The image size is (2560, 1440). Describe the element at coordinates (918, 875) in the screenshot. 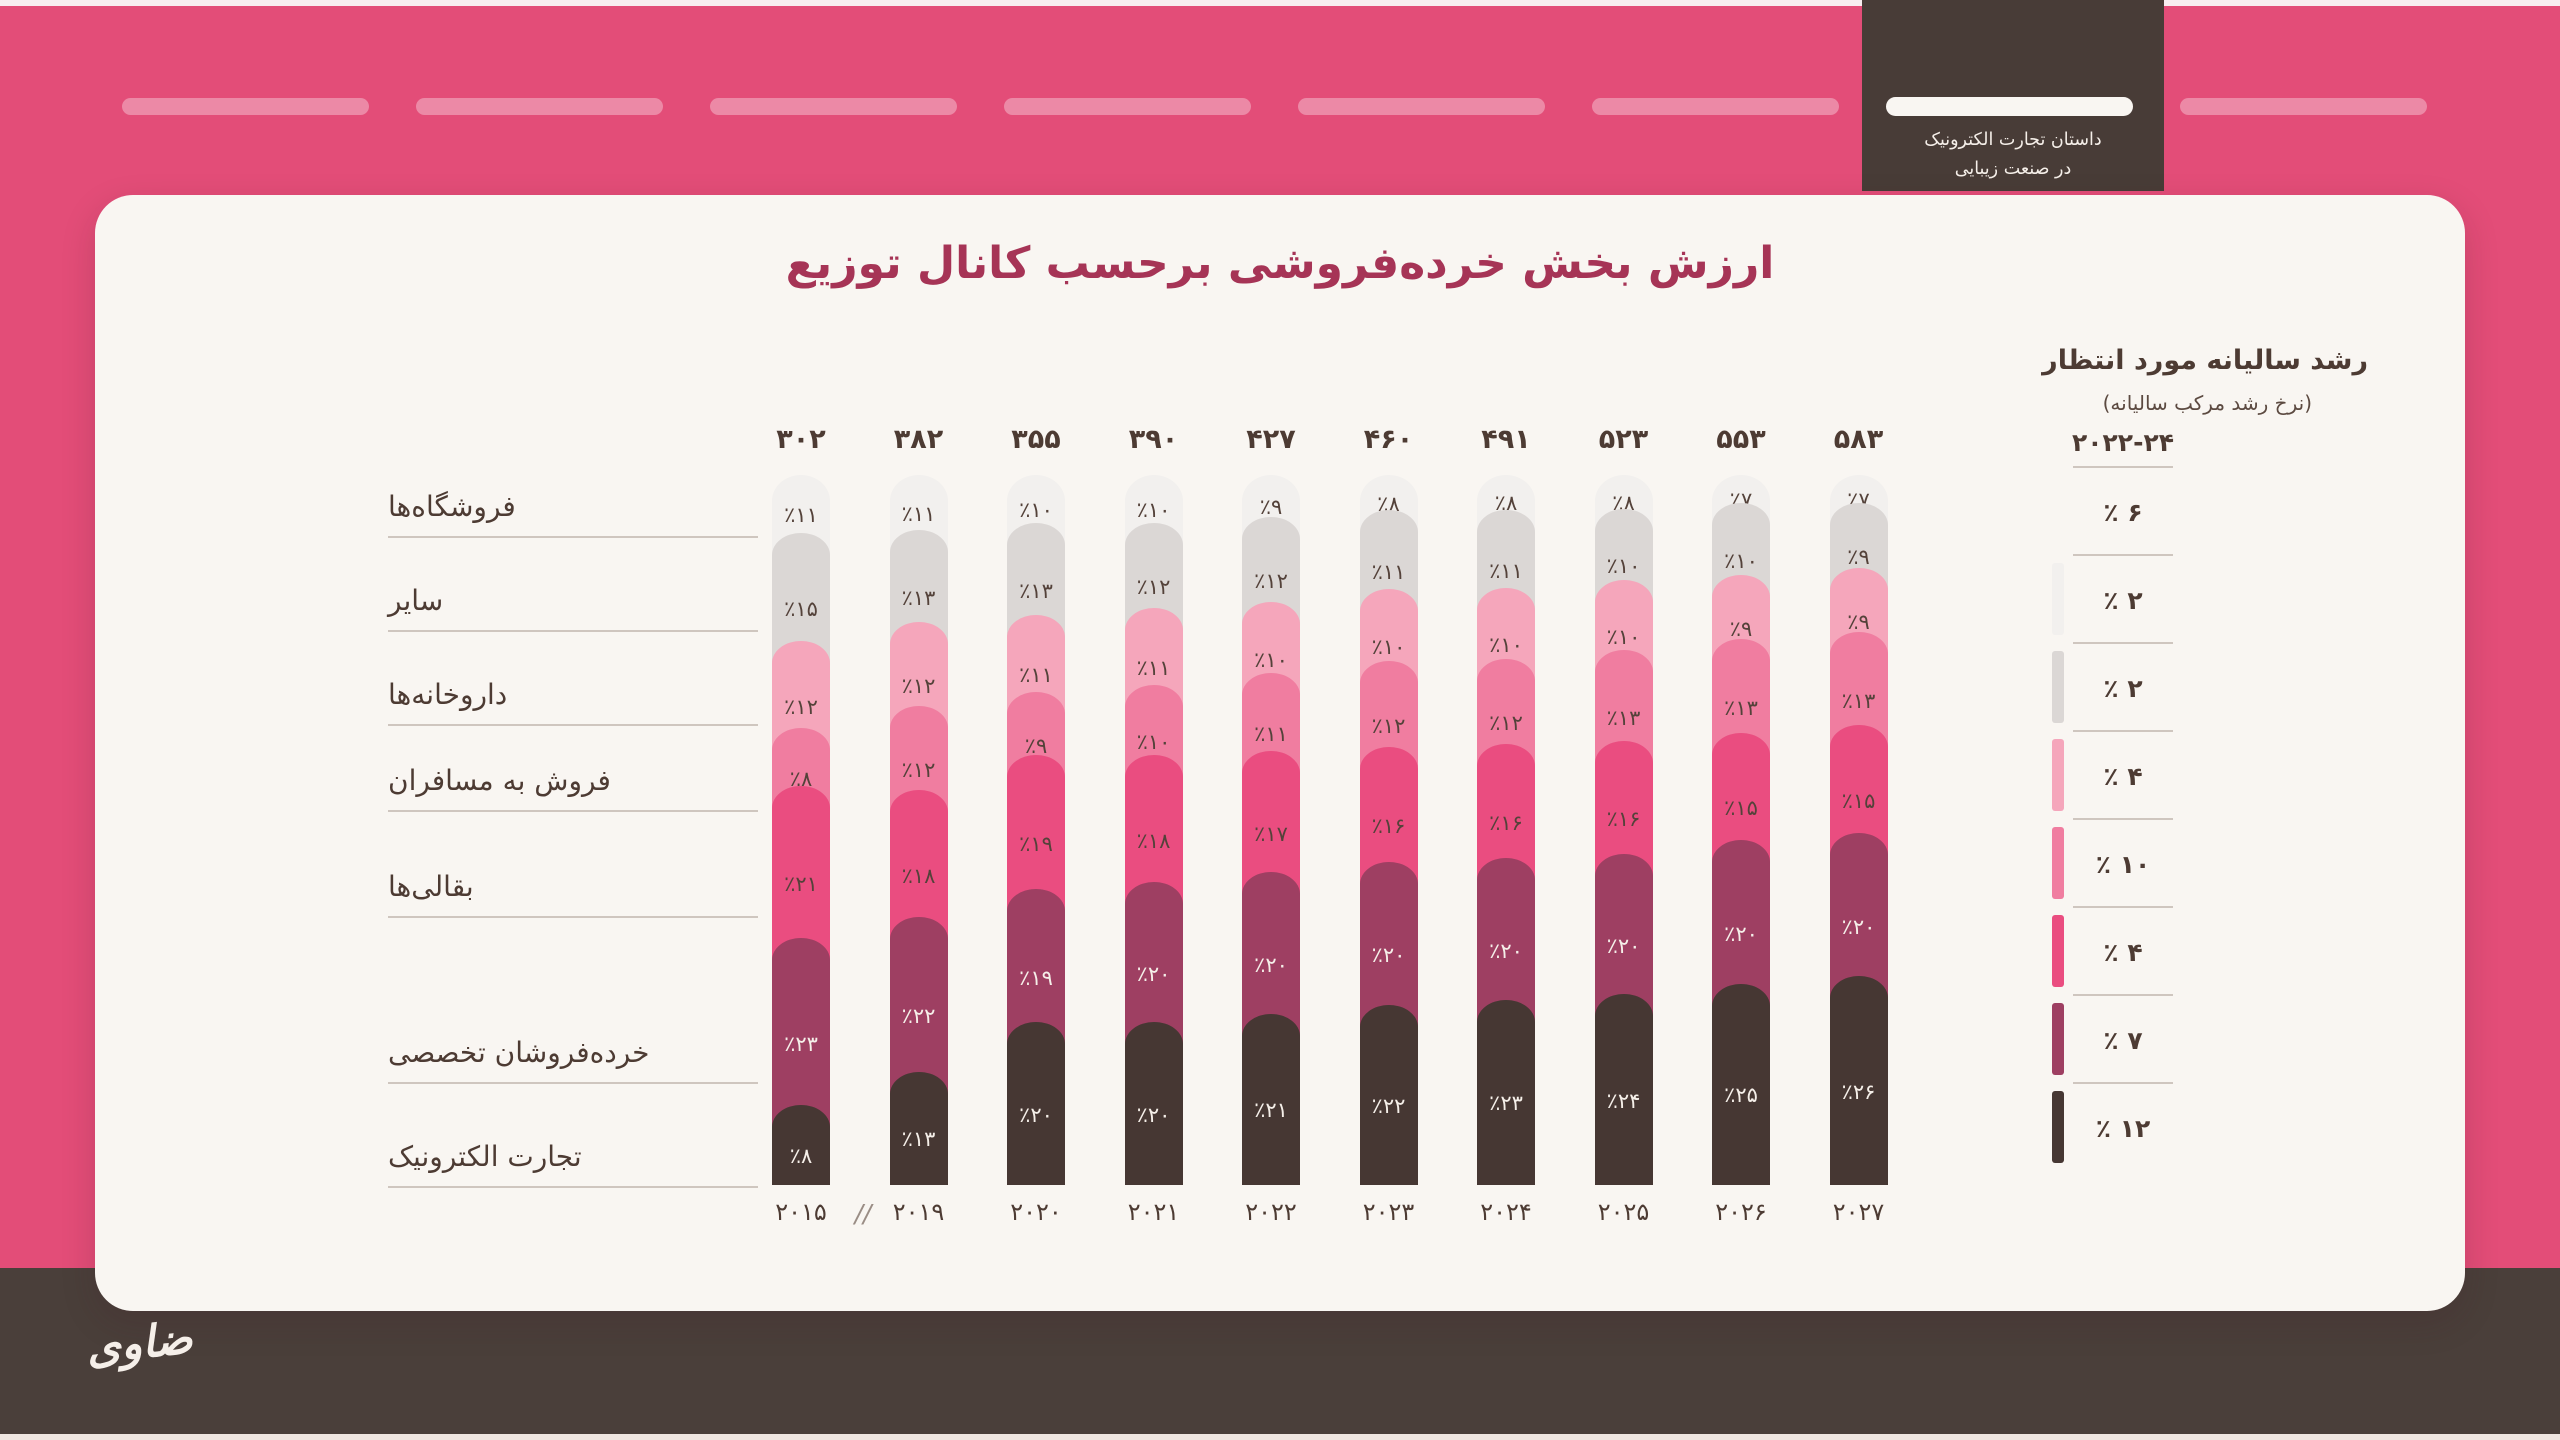

I see `segment-label: ٪۱۸` at that location.